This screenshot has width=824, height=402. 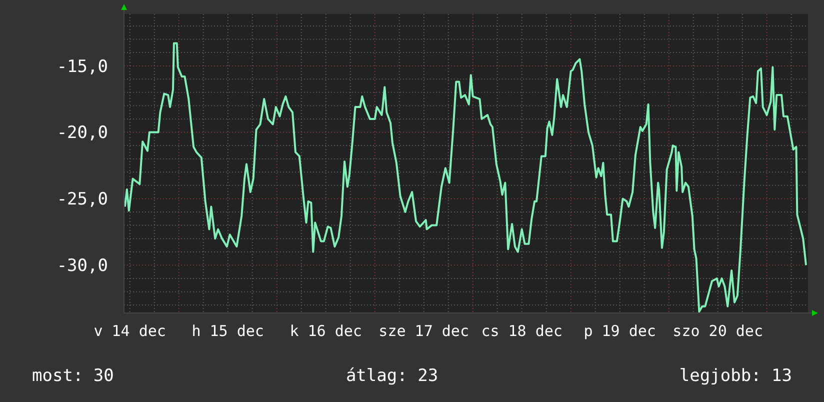 I want to click on x-tick-label: v 14 dec, so click(x=130, y=331).